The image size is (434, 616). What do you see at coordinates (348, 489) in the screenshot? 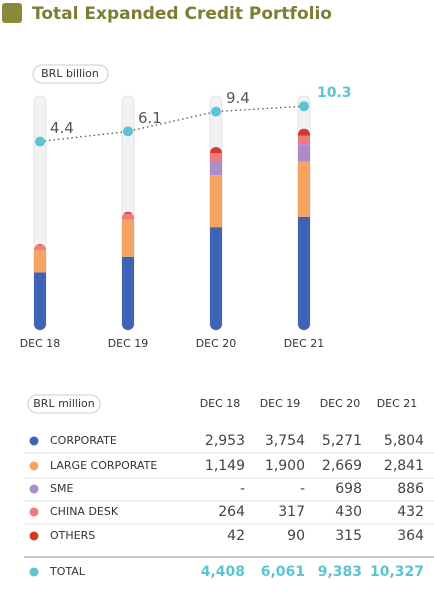
I see `cell: 698` at bounding box center [348, 489].